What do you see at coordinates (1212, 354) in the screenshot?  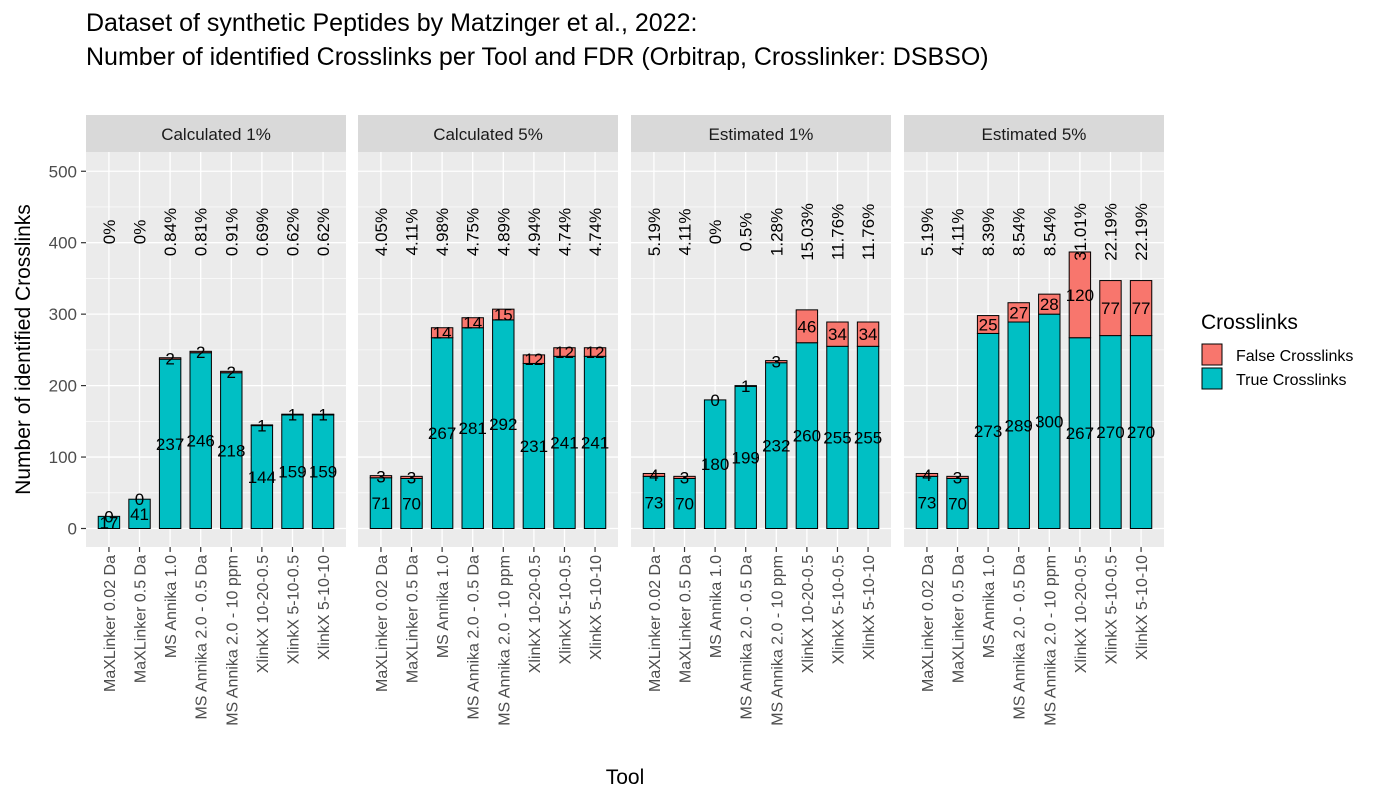 I see `legend-swatch-false-crosslinks` at bounding box center [1212, 354].